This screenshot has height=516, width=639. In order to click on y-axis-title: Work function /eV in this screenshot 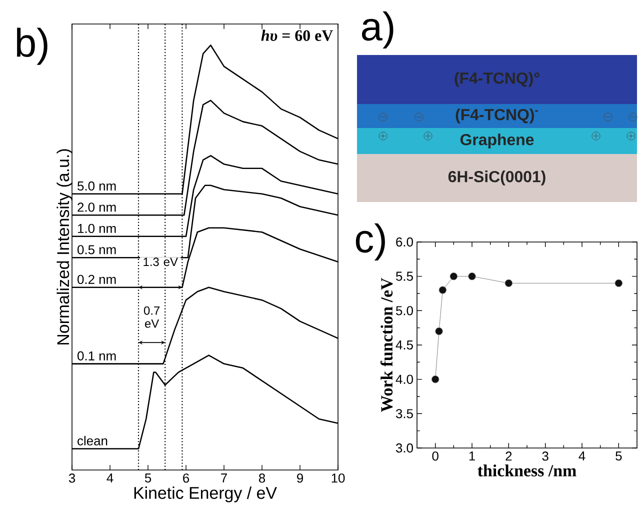, I will do `click(386, 345)`.